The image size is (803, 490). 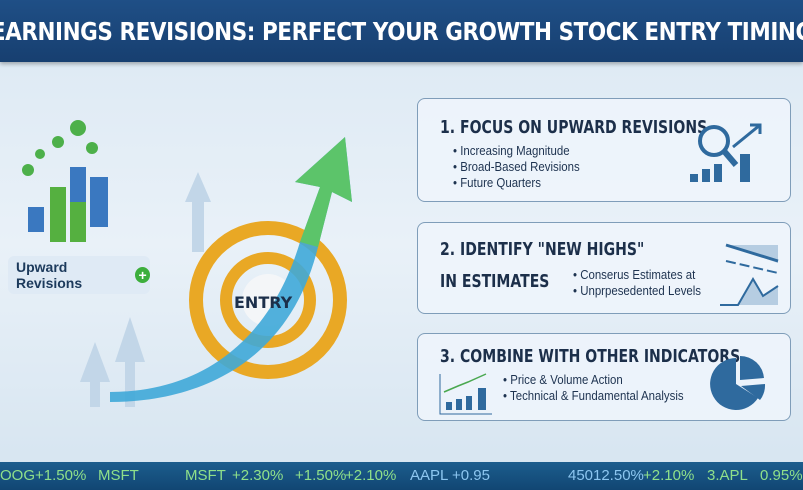 What do you see at coordinates (574, 127) in the screenshot?
I see `card-title: 1. FOCUS ON UPWARD REVISIONS` at bounding box center [574, 127].